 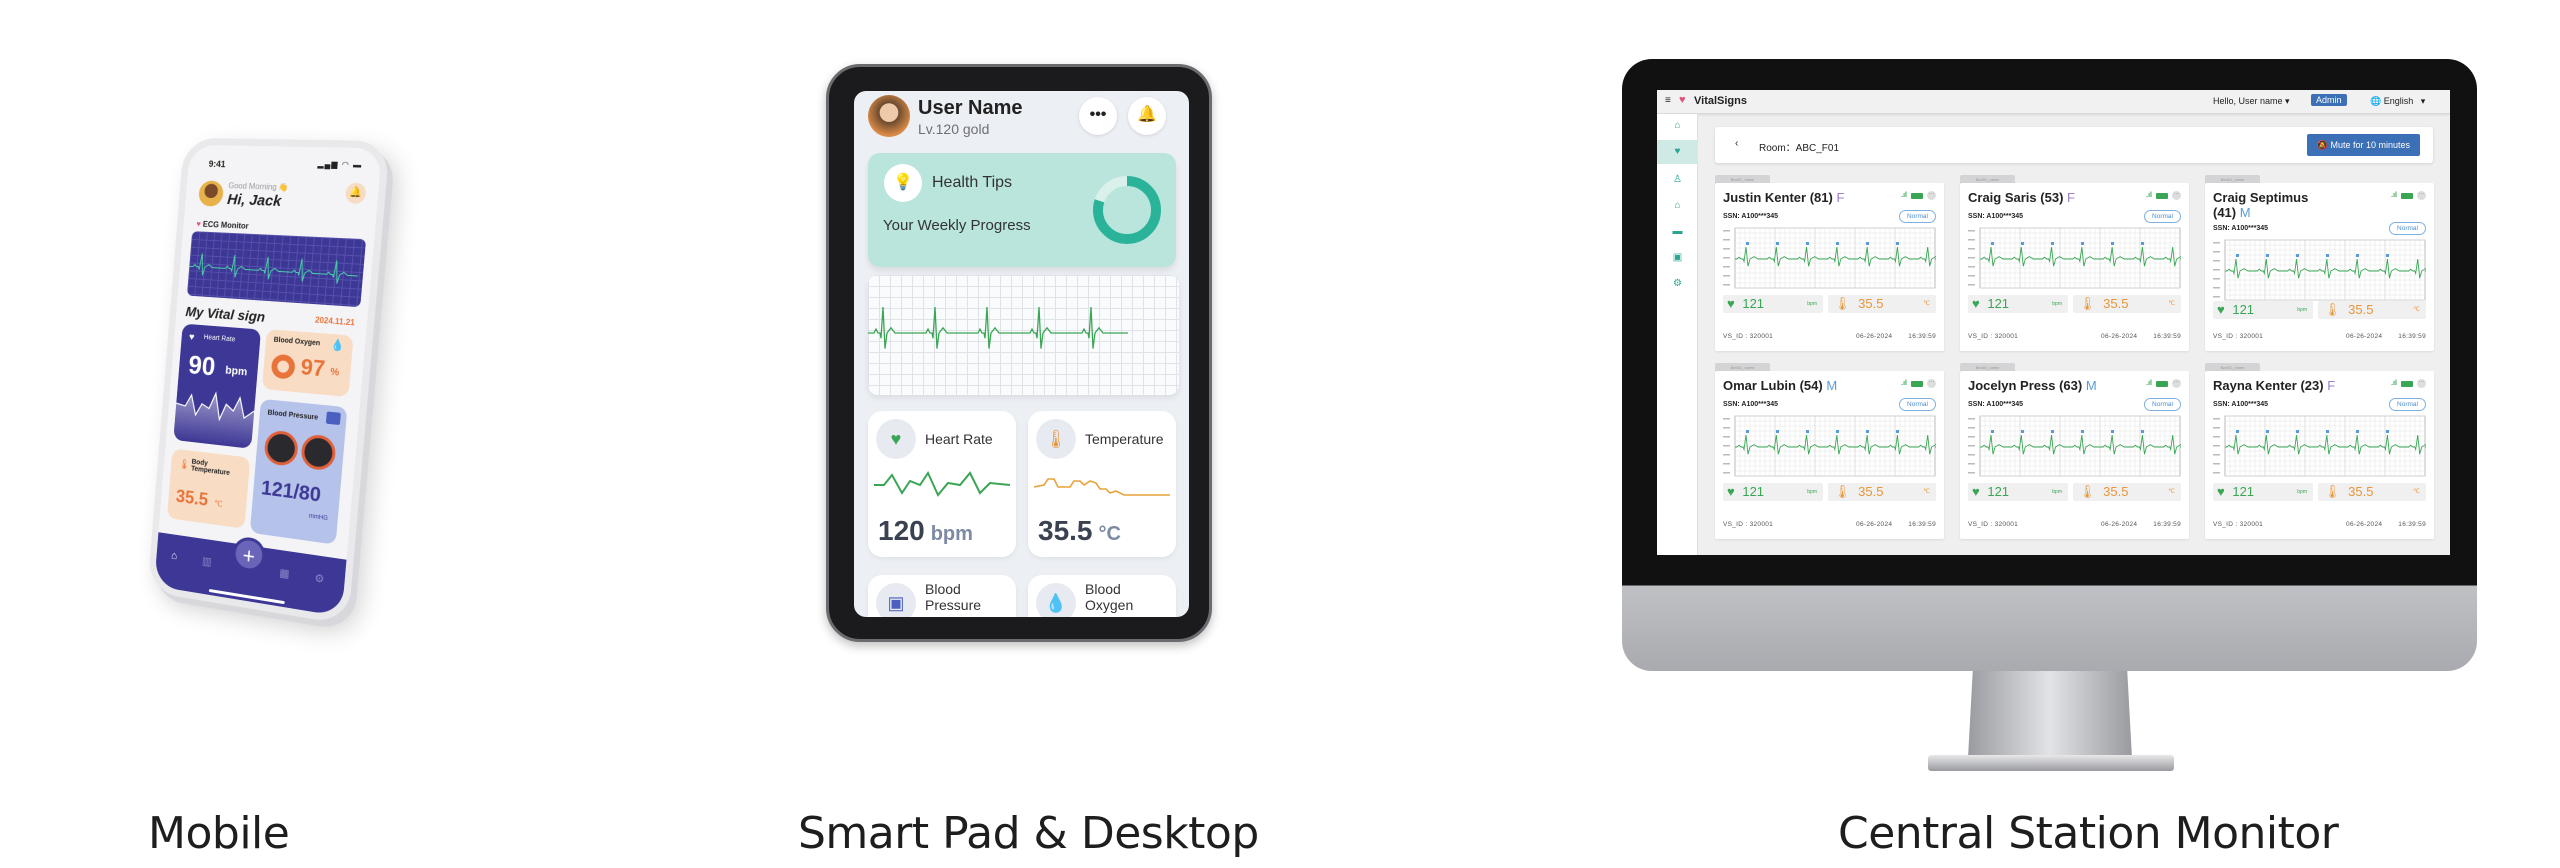 What do you see at coordinates (1677, 152) in the screenshot?
I see `heart-monitor-icon: ♥` at bounding box center [1677, 152].